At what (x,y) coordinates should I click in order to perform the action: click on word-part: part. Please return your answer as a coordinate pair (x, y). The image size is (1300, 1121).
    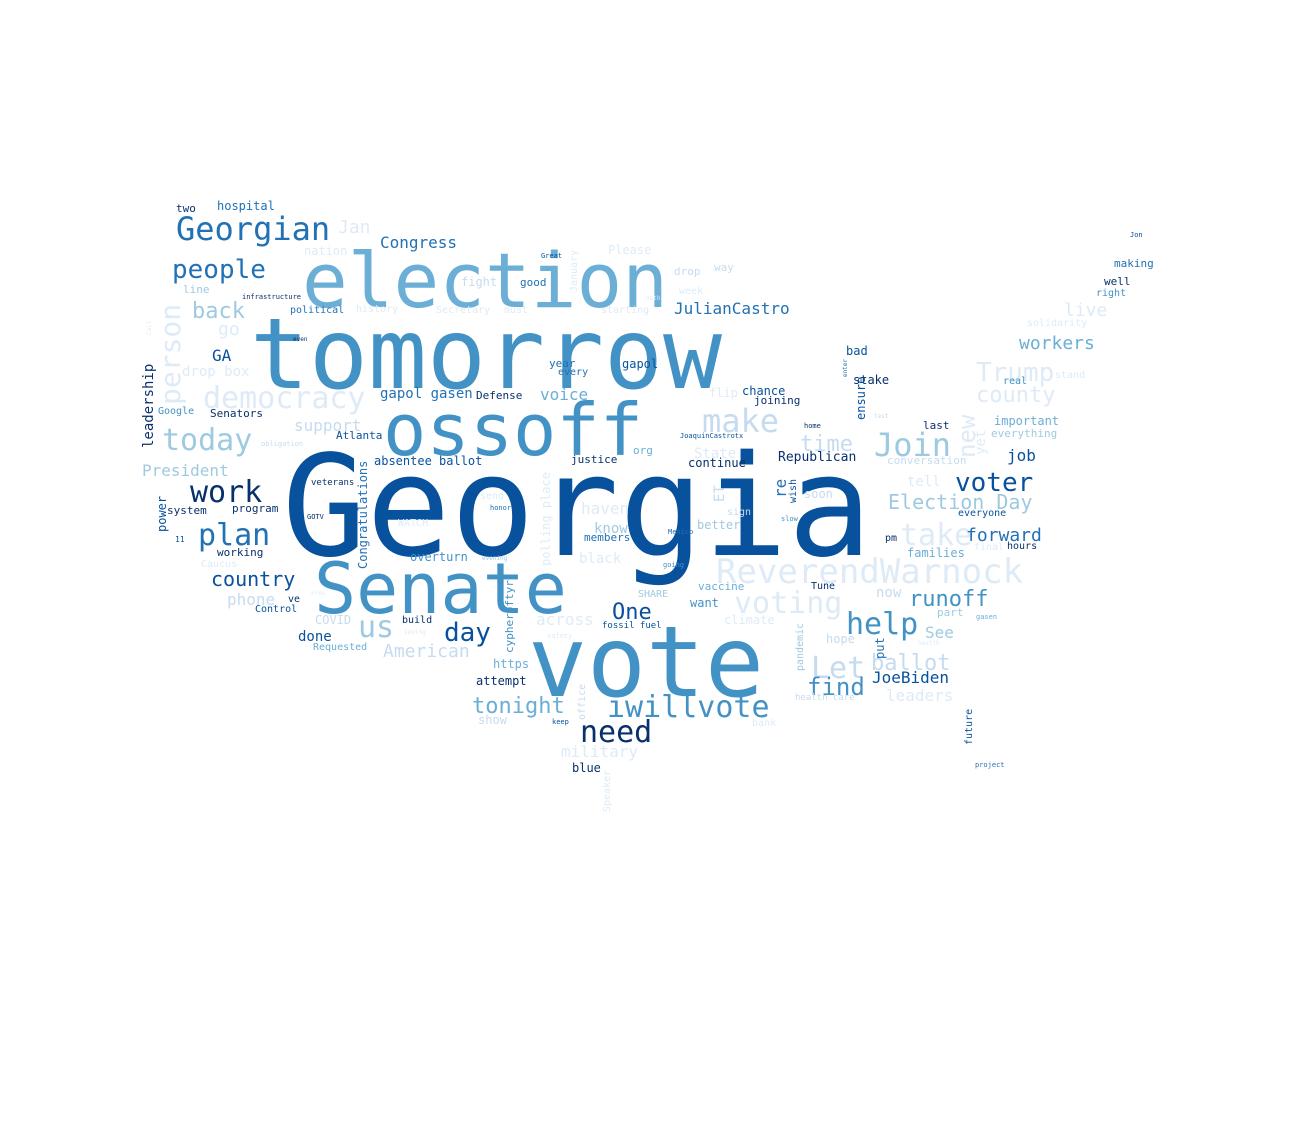
    Looking at the image, I should click on (950, 612).